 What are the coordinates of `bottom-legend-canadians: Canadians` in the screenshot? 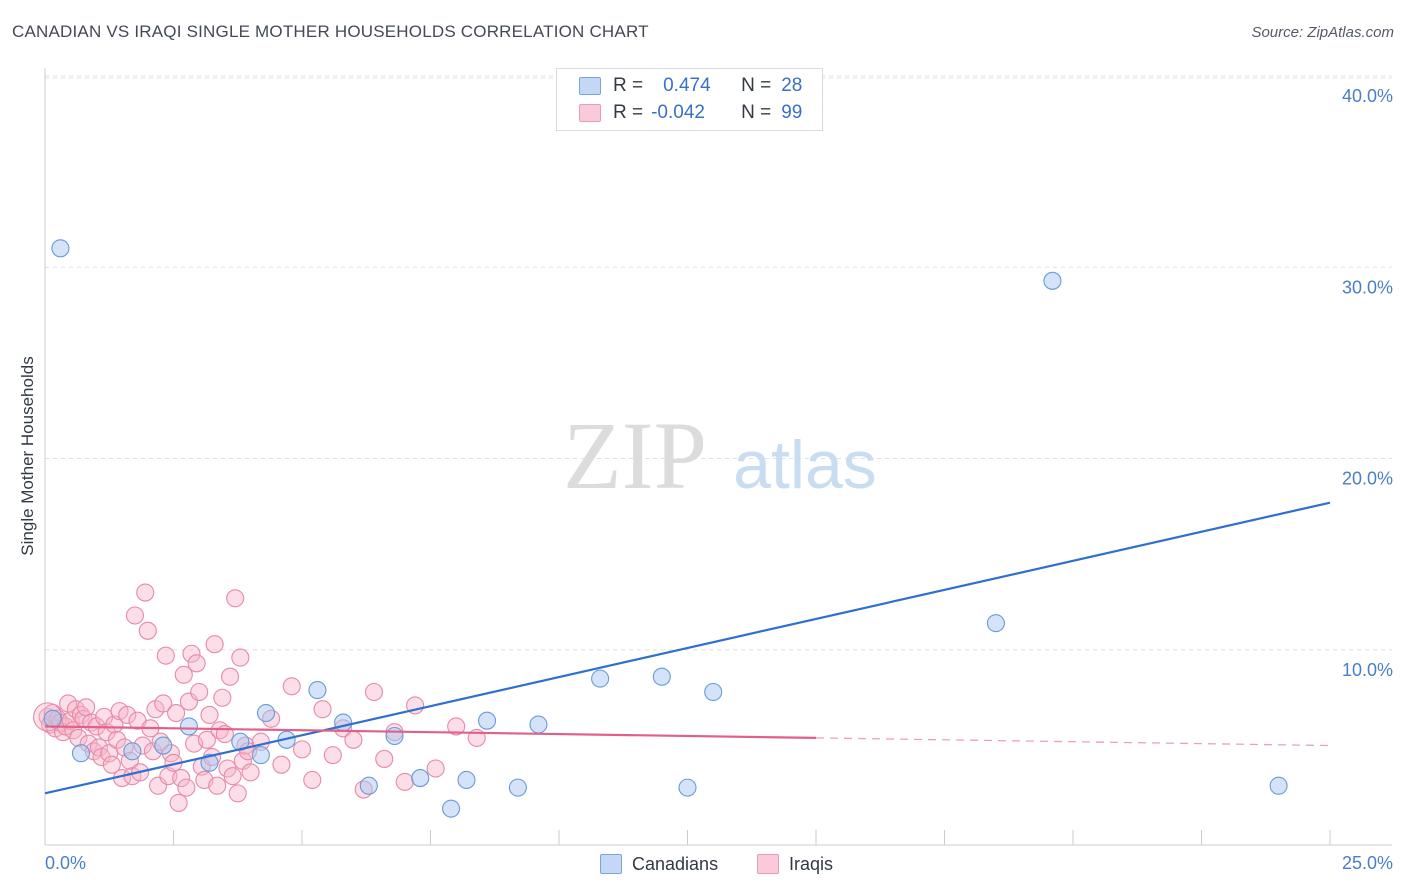 It's located at (659, 864).